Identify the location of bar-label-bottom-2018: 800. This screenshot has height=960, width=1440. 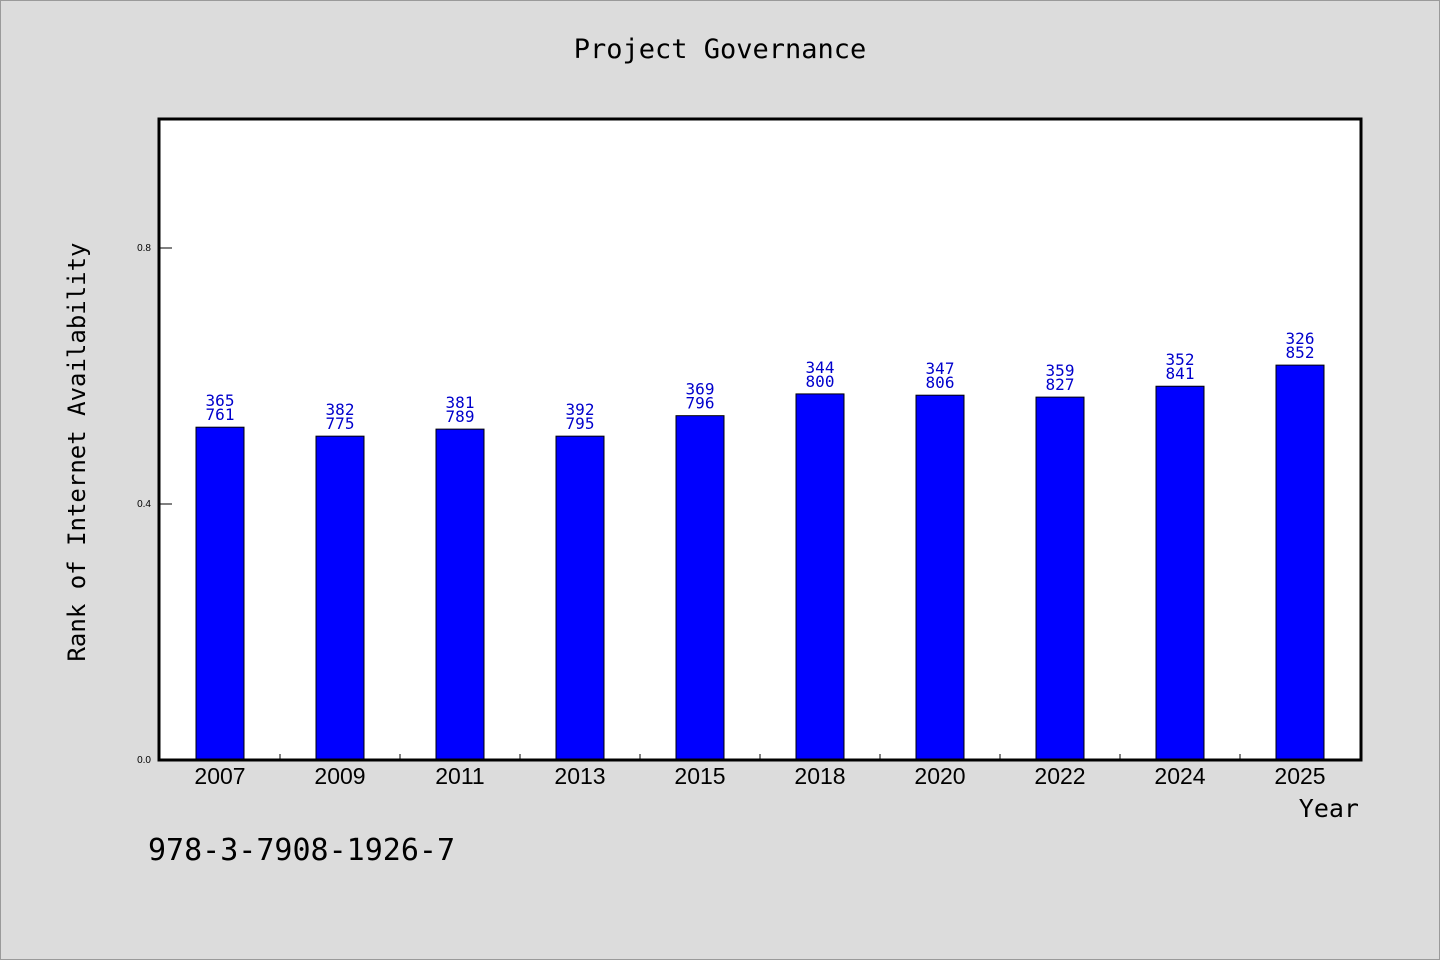
(820, 381).